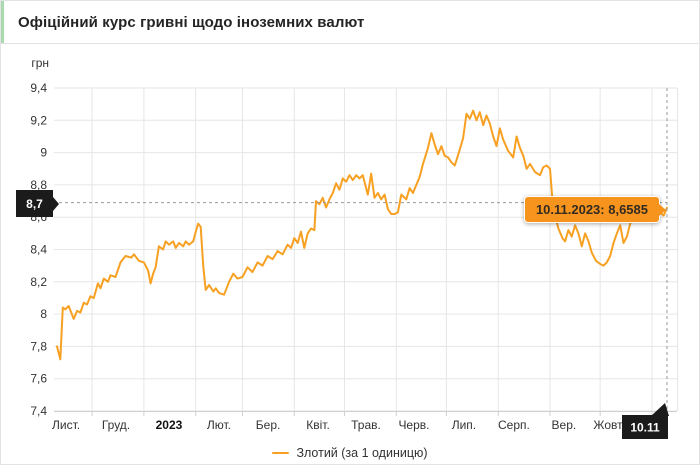  What do you see at coordinates (34, 204) in the screenshot?
I see `y-crosshair-tag-value: 8,7` at bounding box center [34, 204].